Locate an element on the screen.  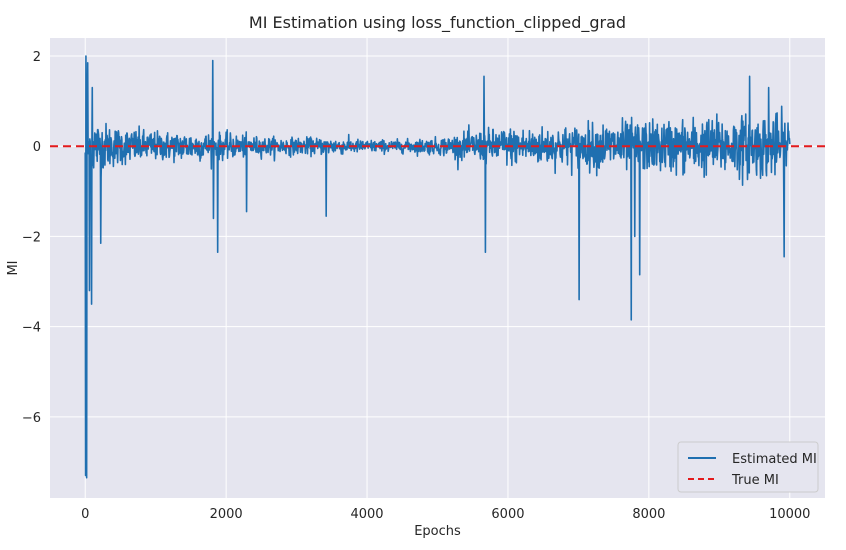
x-tick-label: 2000 is located at coordinates (226, 514).